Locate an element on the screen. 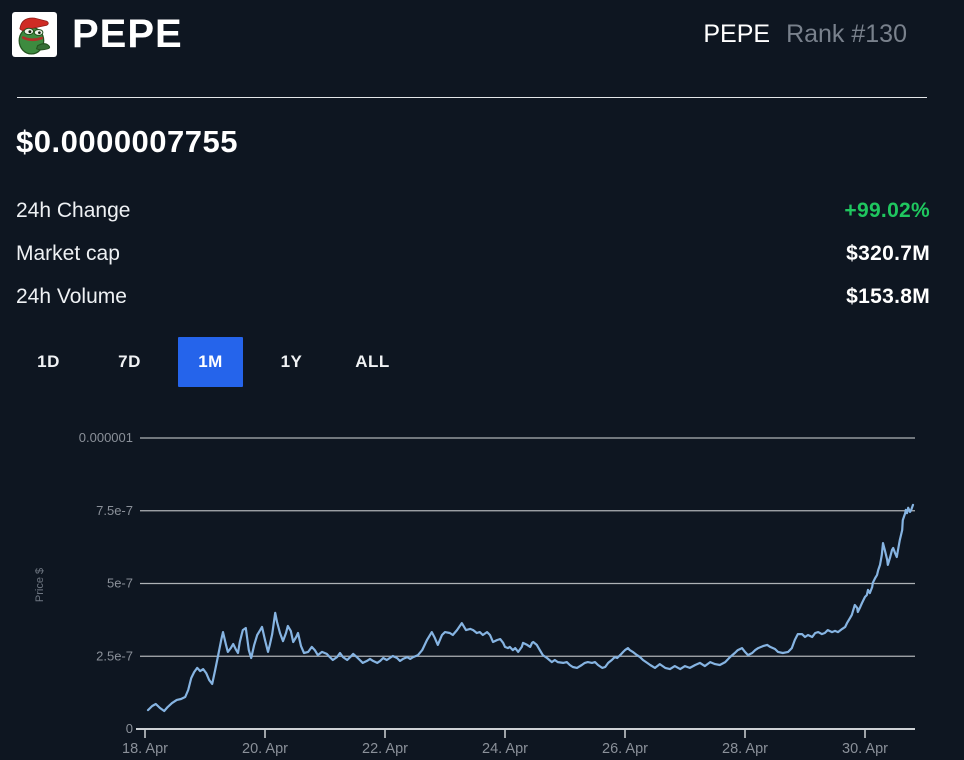 The height and width of the screenshot is (760, 964). range-button-1d: 1D is located at coordinates (48, 362).